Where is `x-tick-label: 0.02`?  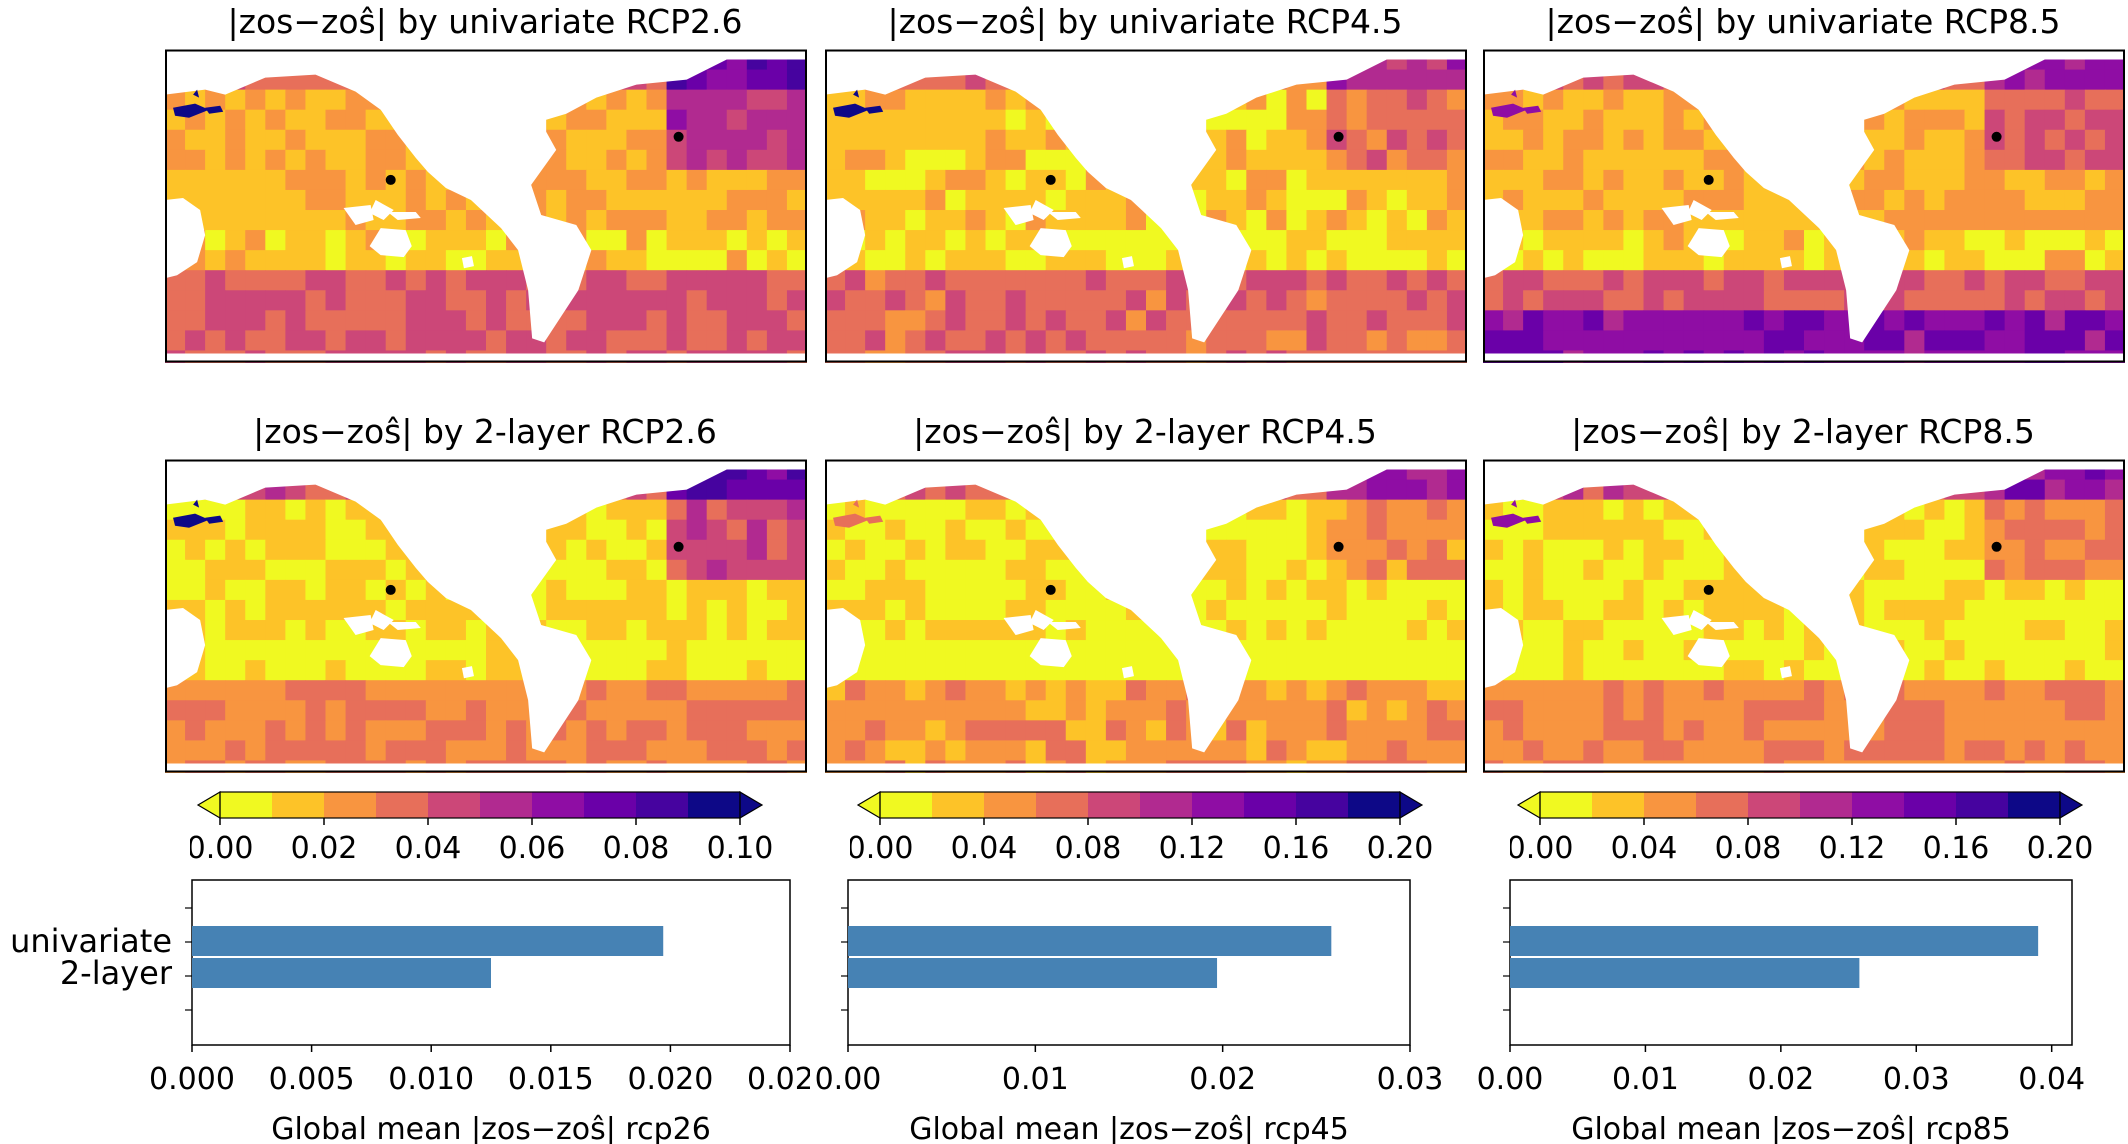
x-tick-label: 0.02 is located at coordinates (1780, 1079).